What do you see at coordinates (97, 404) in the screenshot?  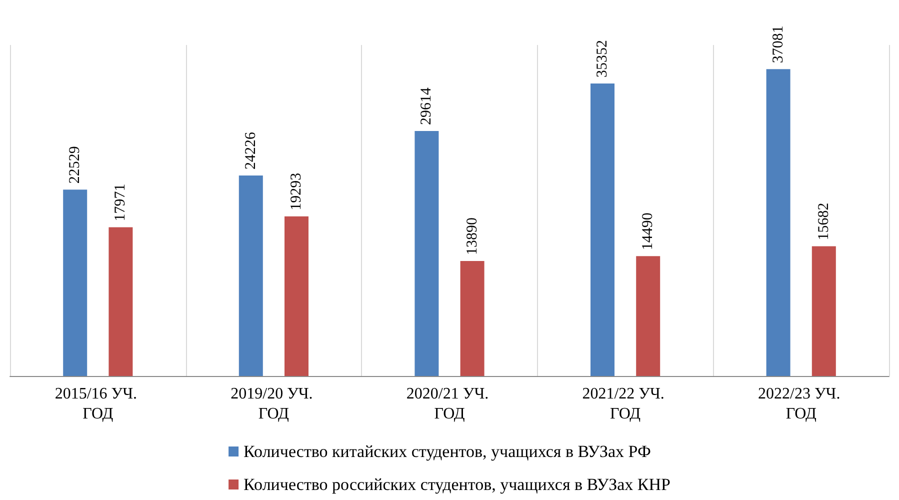 I see `x-tick-label: 2015/16 УЧ. ГОД` at bounding box center [97, 404].